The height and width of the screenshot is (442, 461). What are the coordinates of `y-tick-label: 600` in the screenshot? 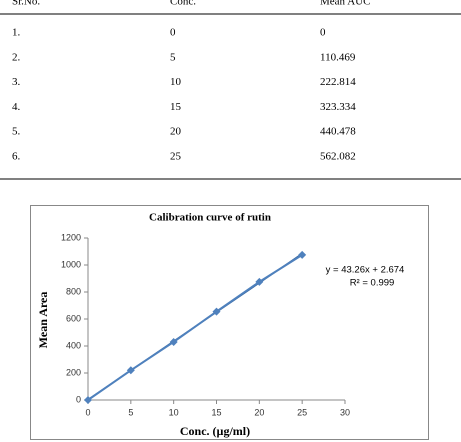 It's located at (73, 318).